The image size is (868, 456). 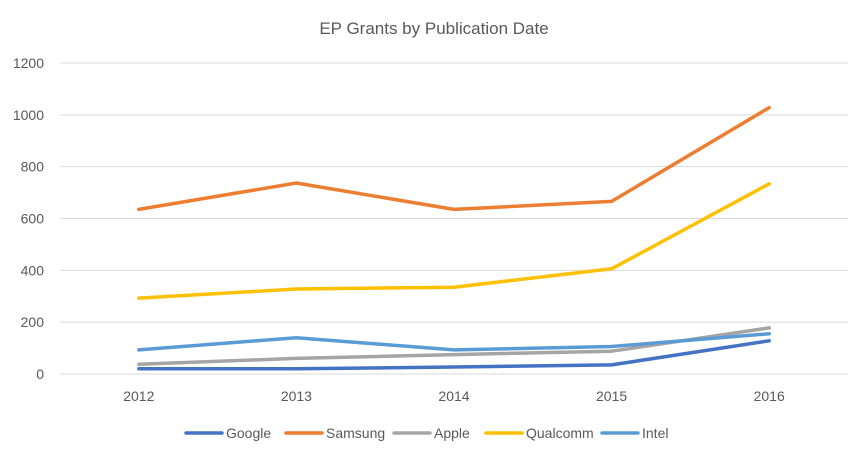 What do you see at coordinates (28, 115) in the screenshot?
I see `y-tick-label: 1000` at bounding box center [28, 115].